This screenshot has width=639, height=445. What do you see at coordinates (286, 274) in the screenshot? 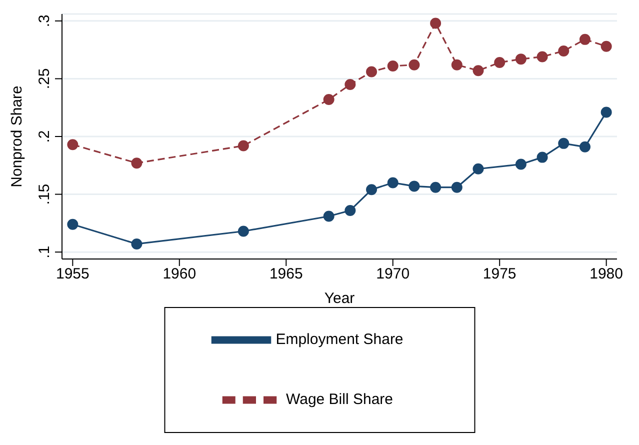
I see `x-tick-label: 1965` at bounding box center [286, 274].